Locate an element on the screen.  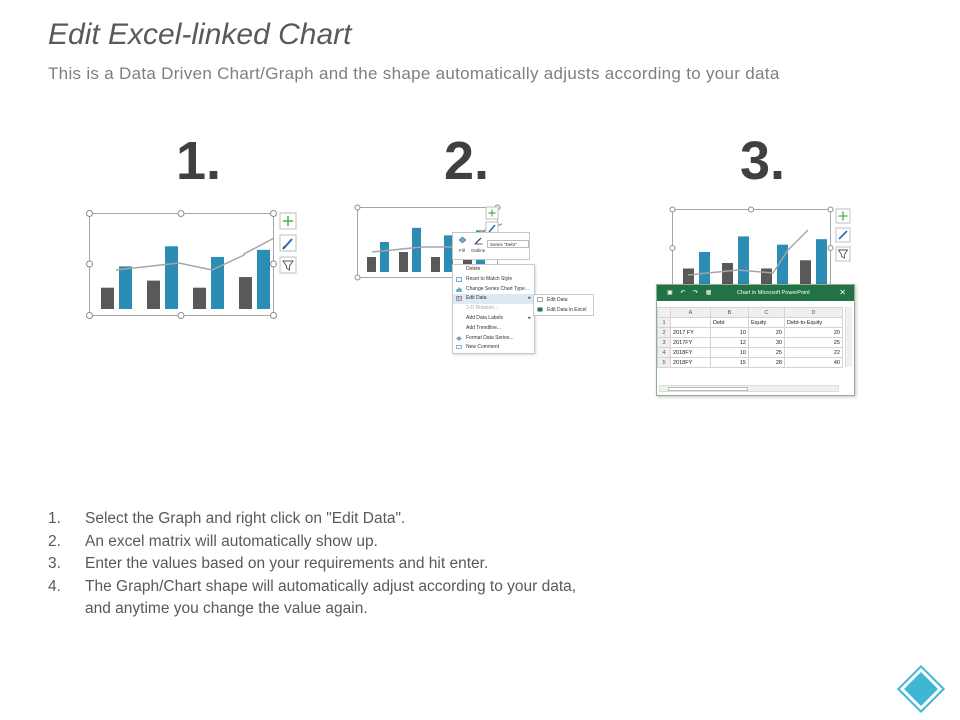
chart-3-selection-handles is located at coordinates (751, 228).